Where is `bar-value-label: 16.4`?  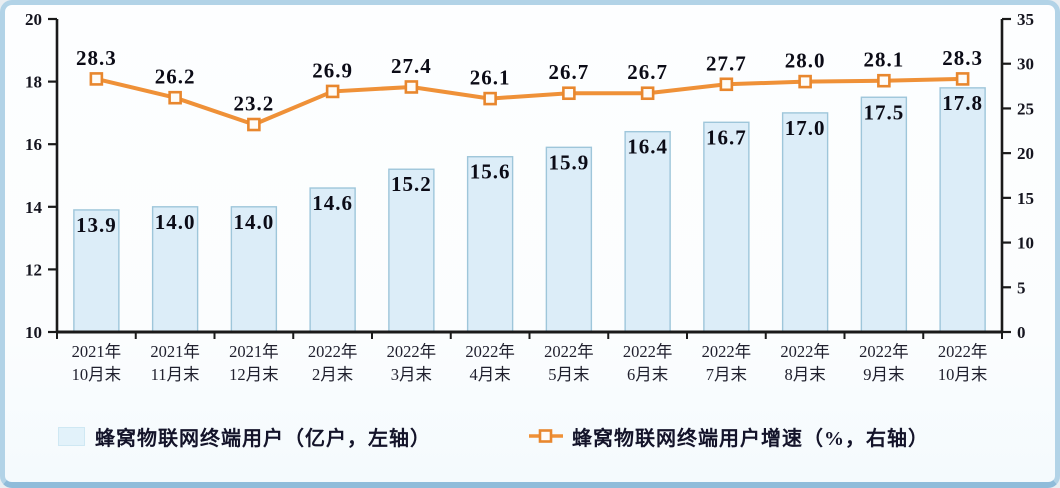 bar-value-label: 16.4 is located at coordinates (647, 147).